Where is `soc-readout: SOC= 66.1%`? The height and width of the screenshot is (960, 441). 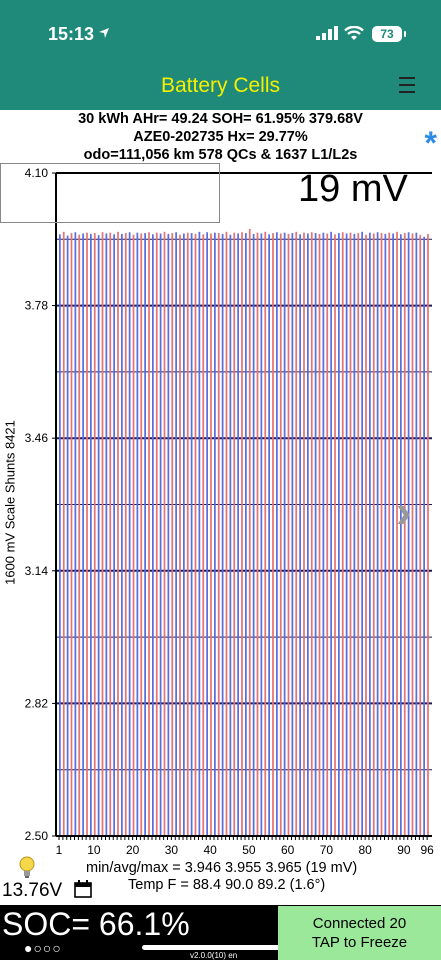
soc-readout: SOC= 66.1% is located at coordinates (96, 924).